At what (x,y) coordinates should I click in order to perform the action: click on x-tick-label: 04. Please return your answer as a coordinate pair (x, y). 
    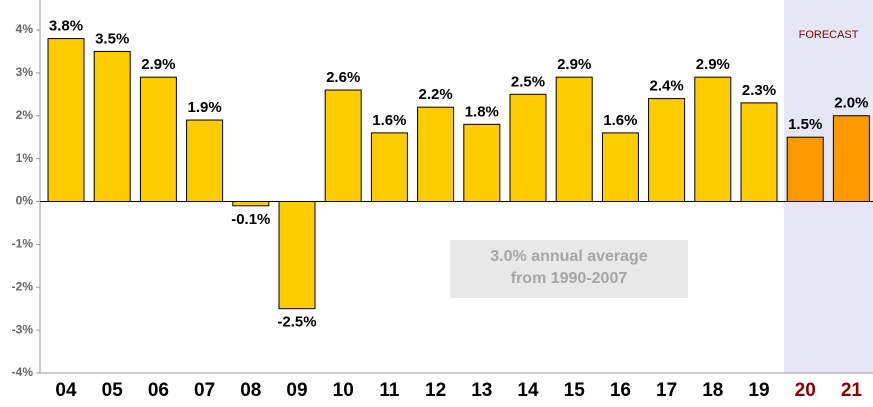
    Looking at the image, I should click on (66, 390).